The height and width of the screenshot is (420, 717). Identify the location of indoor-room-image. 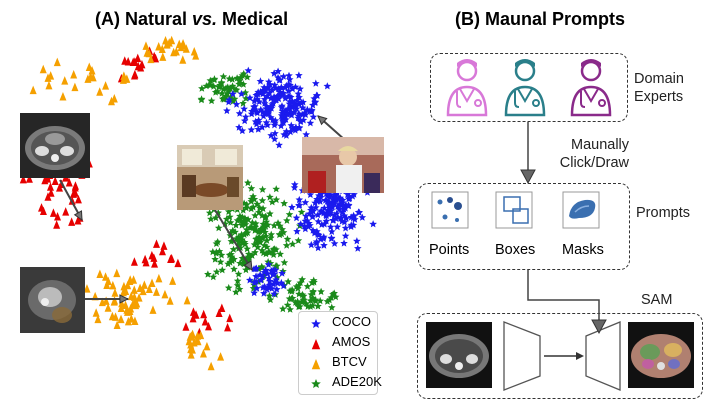
(210, 177).